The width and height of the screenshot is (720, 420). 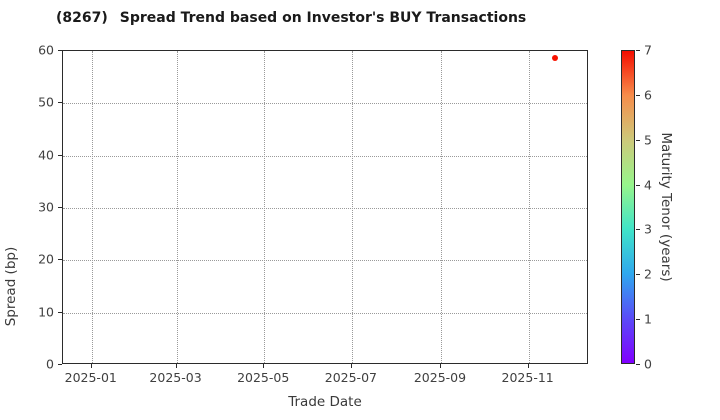 What do you see at coordinates (46, 155) in the screenshot?
I see `y-tick-label: 40` at bounding box center [46, 155].